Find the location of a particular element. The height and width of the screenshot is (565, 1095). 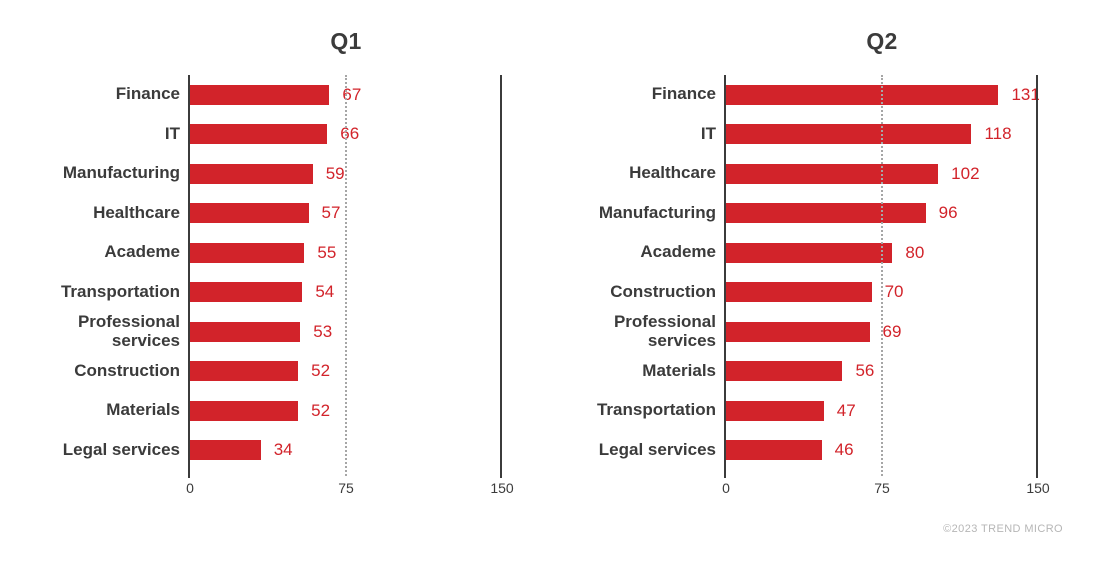

bar-row: Professional services 69 is located at coordinates (813, 332).